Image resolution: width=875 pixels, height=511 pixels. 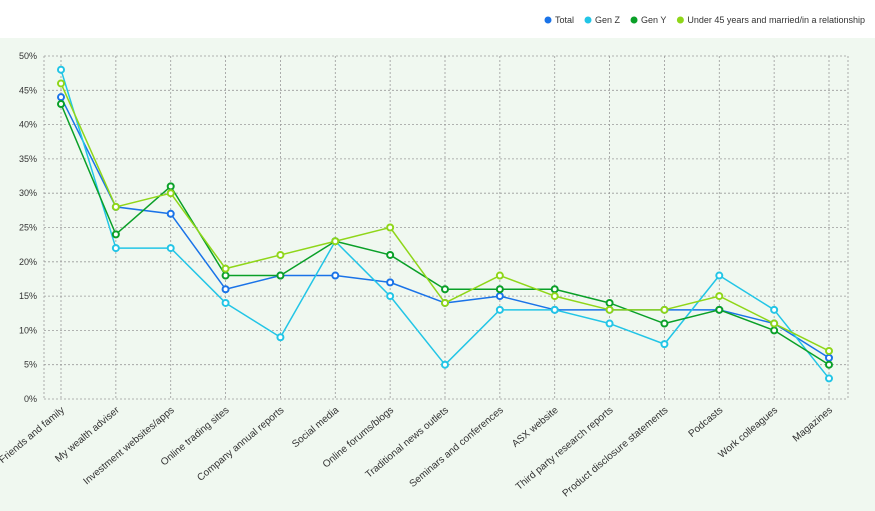 What do you see at coordinates (28, 159) in the screenshot?
I see `y-tick-label: 35%` at bounding box center [28, 159].